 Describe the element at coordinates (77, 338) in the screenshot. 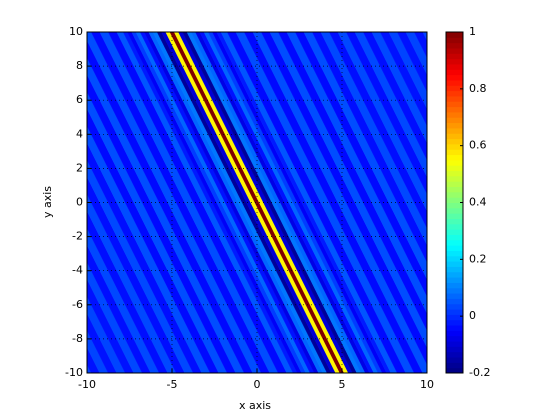

I see `y-tick-label: -8` at that location.